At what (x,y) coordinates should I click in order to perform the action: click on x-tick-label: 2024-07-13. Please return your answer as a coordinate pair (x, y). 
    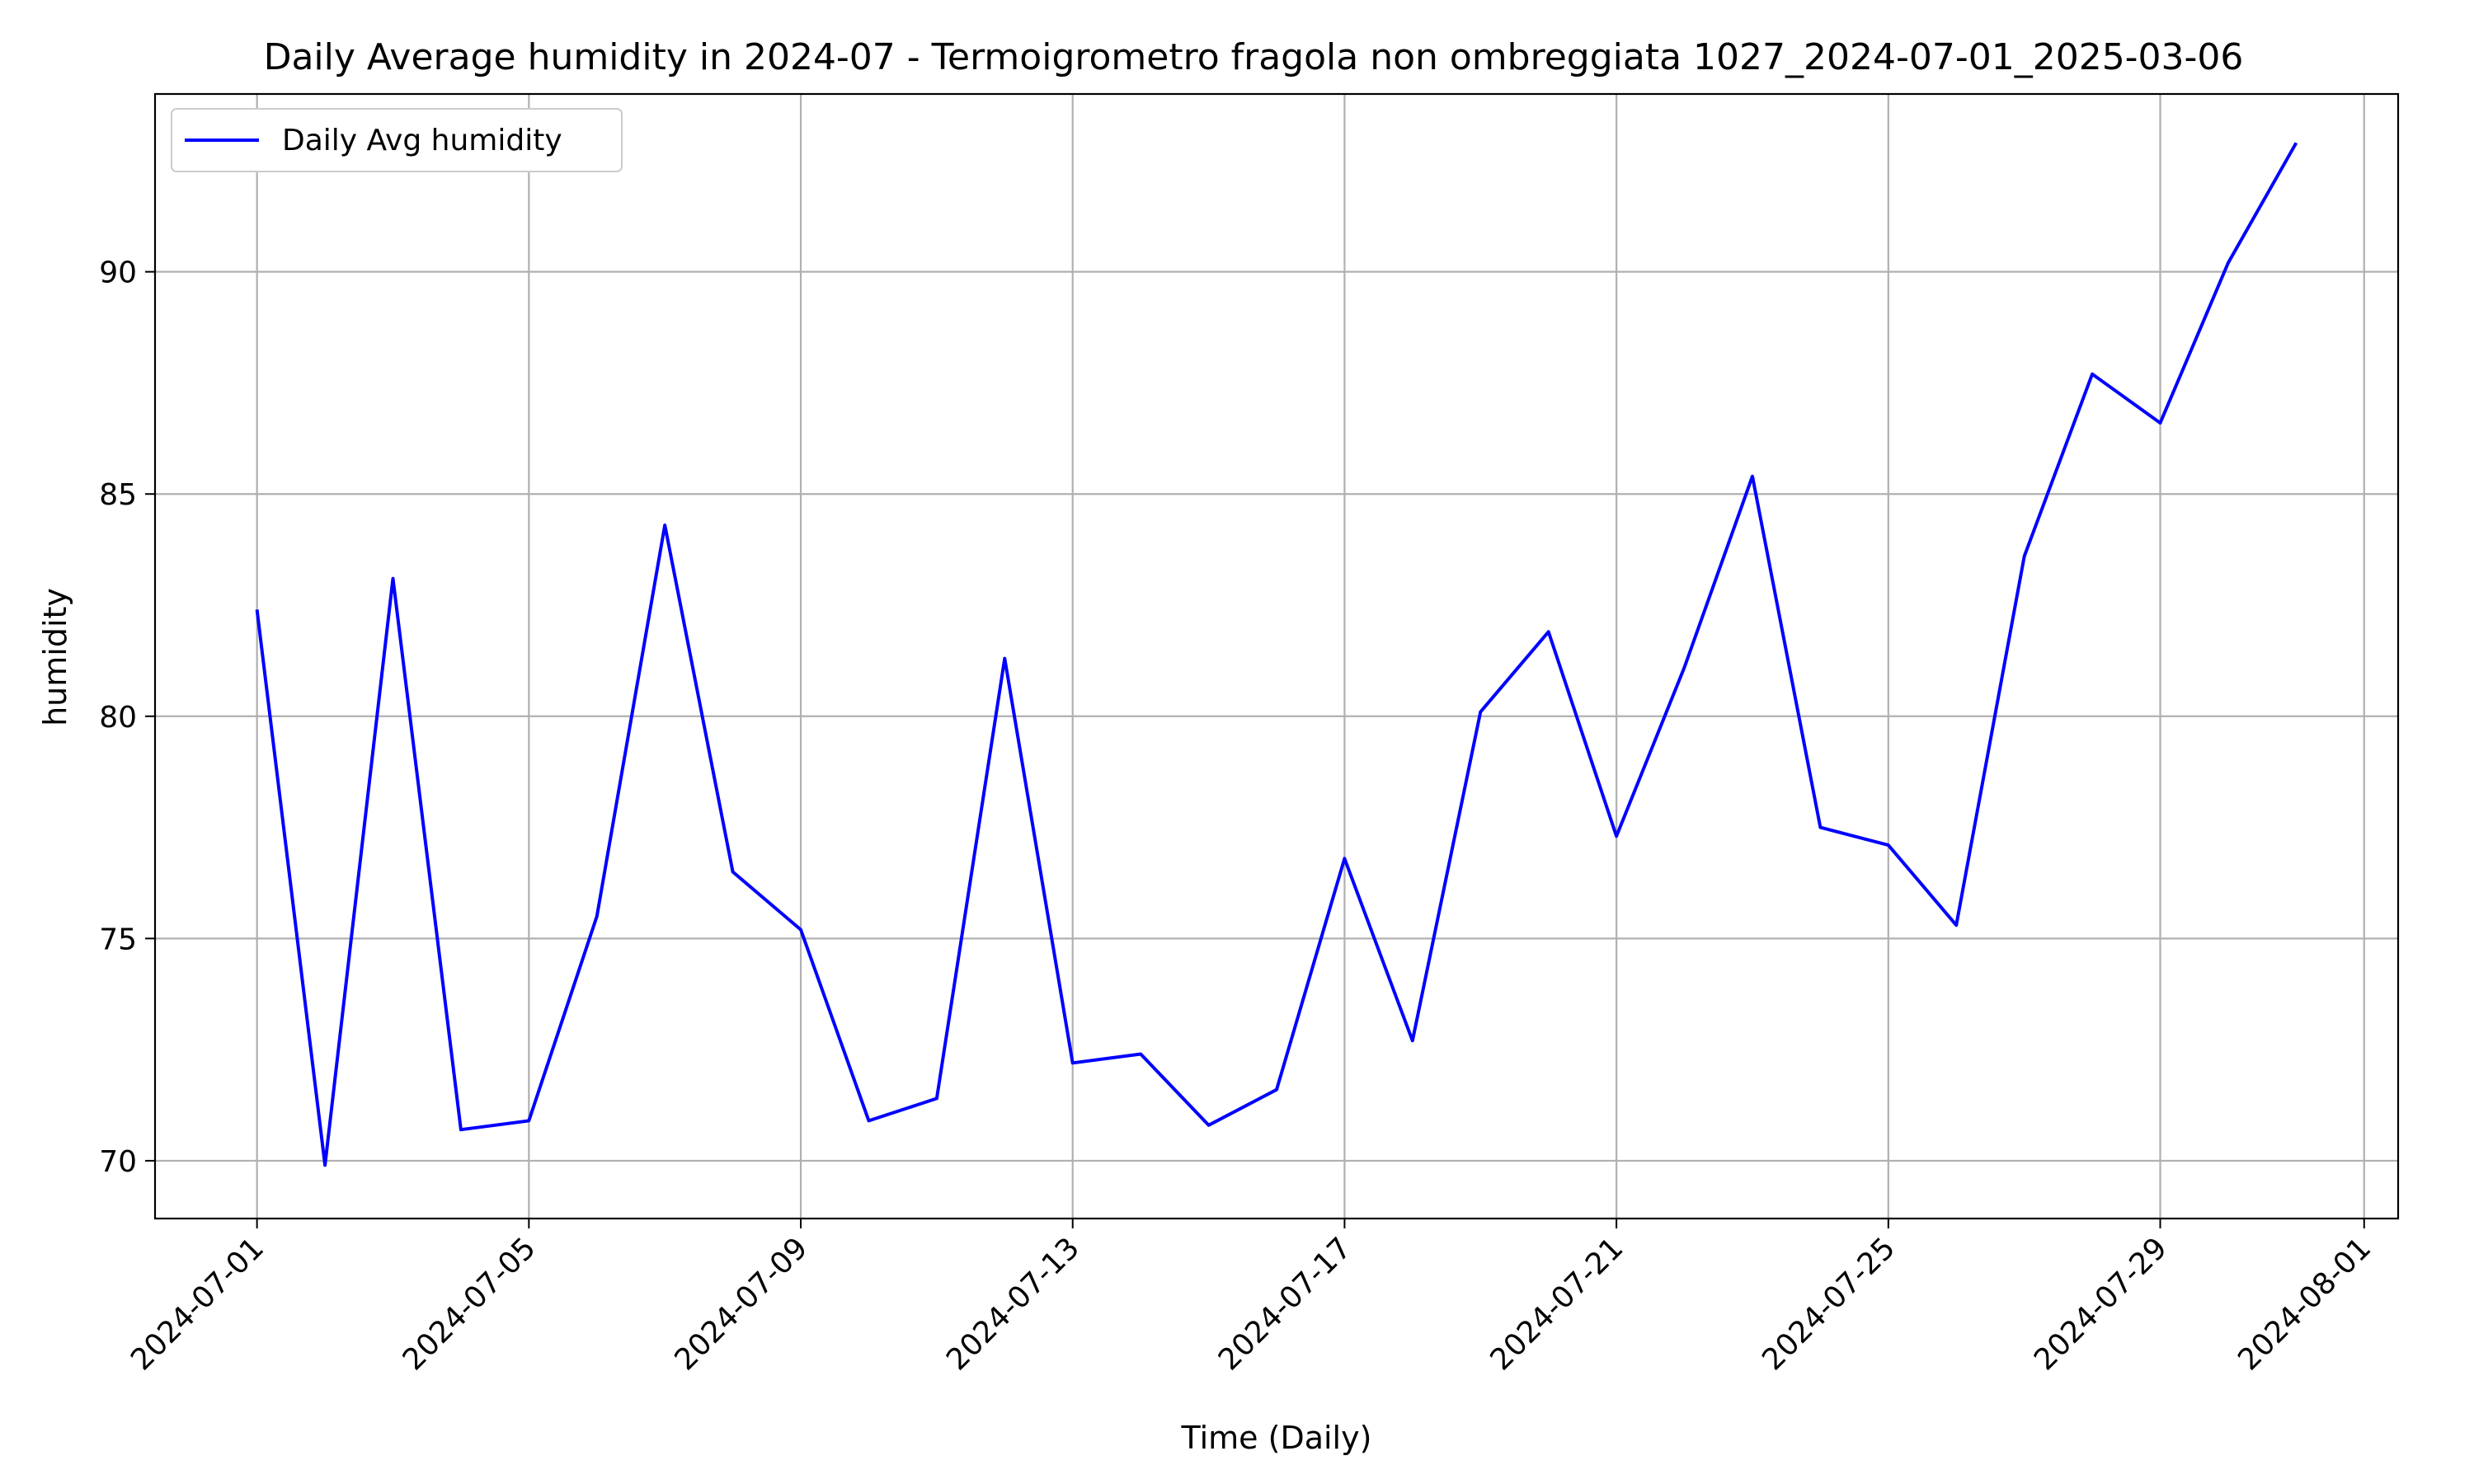
    Looking at the image, I should click on (1013, 1304).